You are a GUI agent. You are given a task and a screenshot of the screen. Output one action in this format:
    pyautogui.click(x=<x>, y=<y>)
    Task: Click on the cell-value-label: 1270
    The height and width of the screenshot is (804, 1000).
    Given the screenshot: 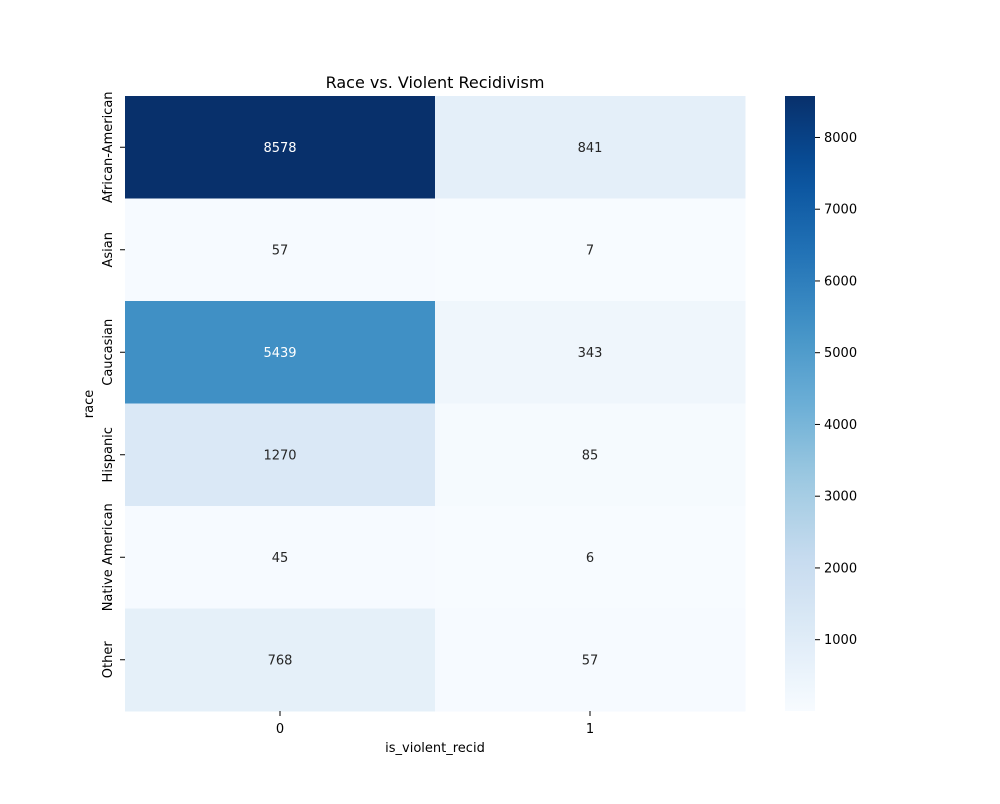 What is the action you would take?
    pyautogui.click(x=279, y=455)
    